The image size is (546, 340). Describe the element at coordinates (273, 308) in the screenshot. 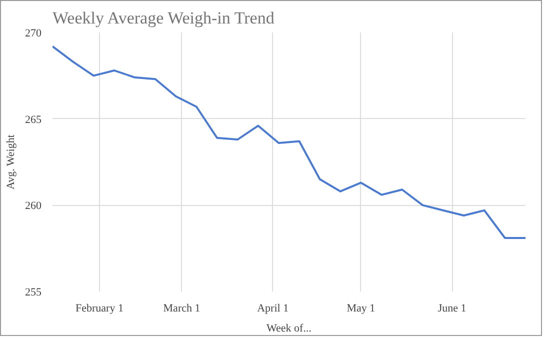

I see `x-tick-label: April 1` at that location.